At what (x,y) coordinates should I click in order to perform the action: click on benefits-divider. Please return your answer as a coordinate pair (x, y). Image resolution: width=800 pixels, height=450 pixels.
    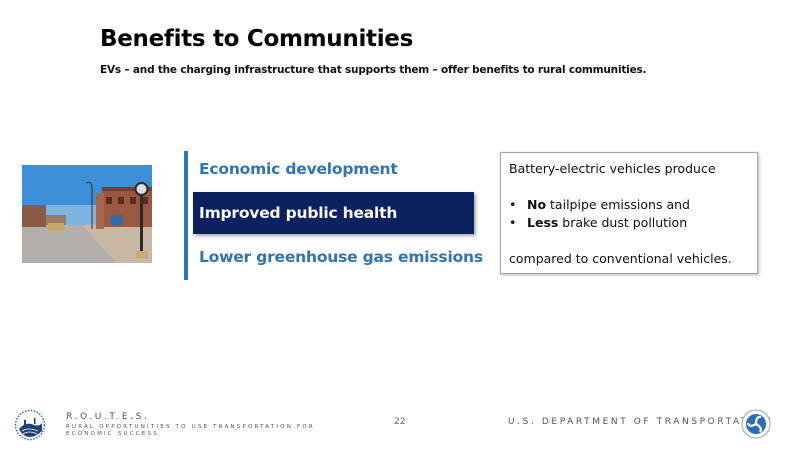
    Looking at the image, I should click on (186, 215).